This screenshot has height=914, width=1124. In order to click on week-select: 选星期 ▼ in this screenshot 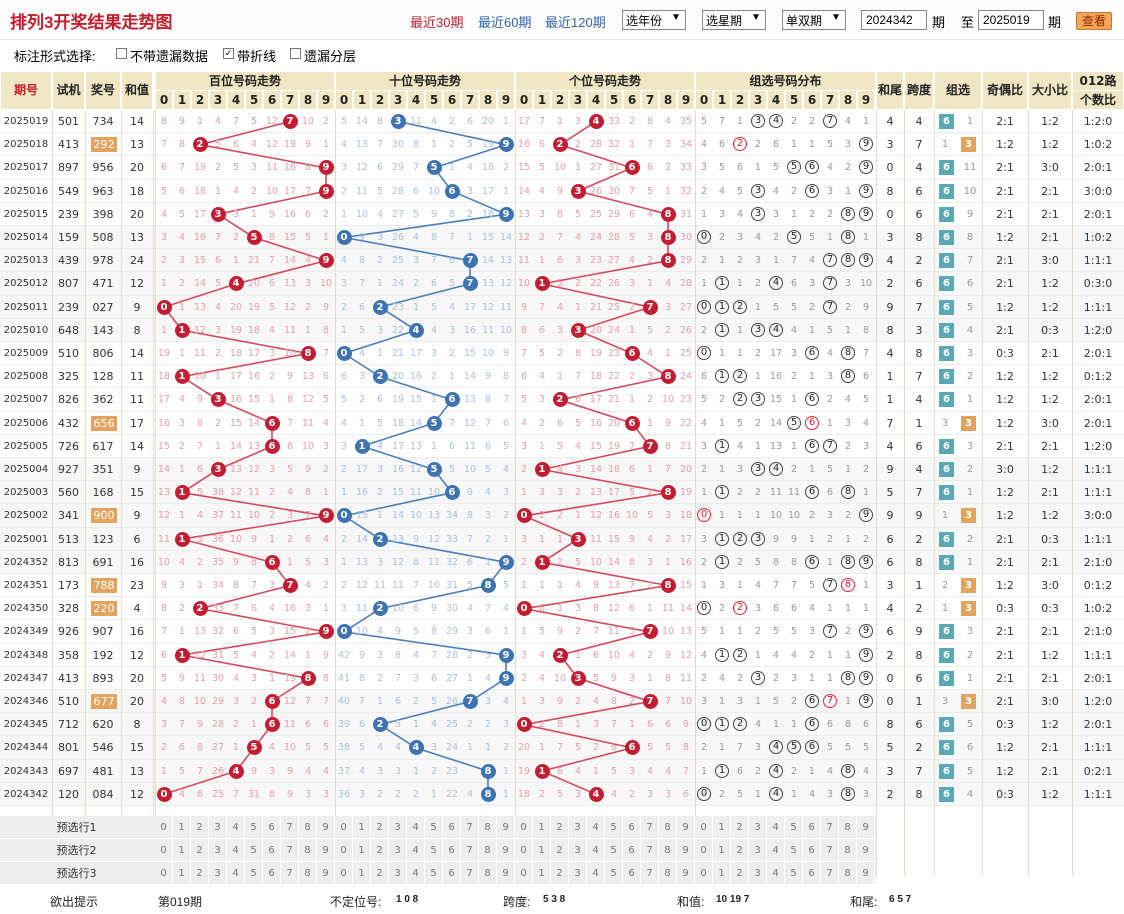, I will do `click(734, 20)`.